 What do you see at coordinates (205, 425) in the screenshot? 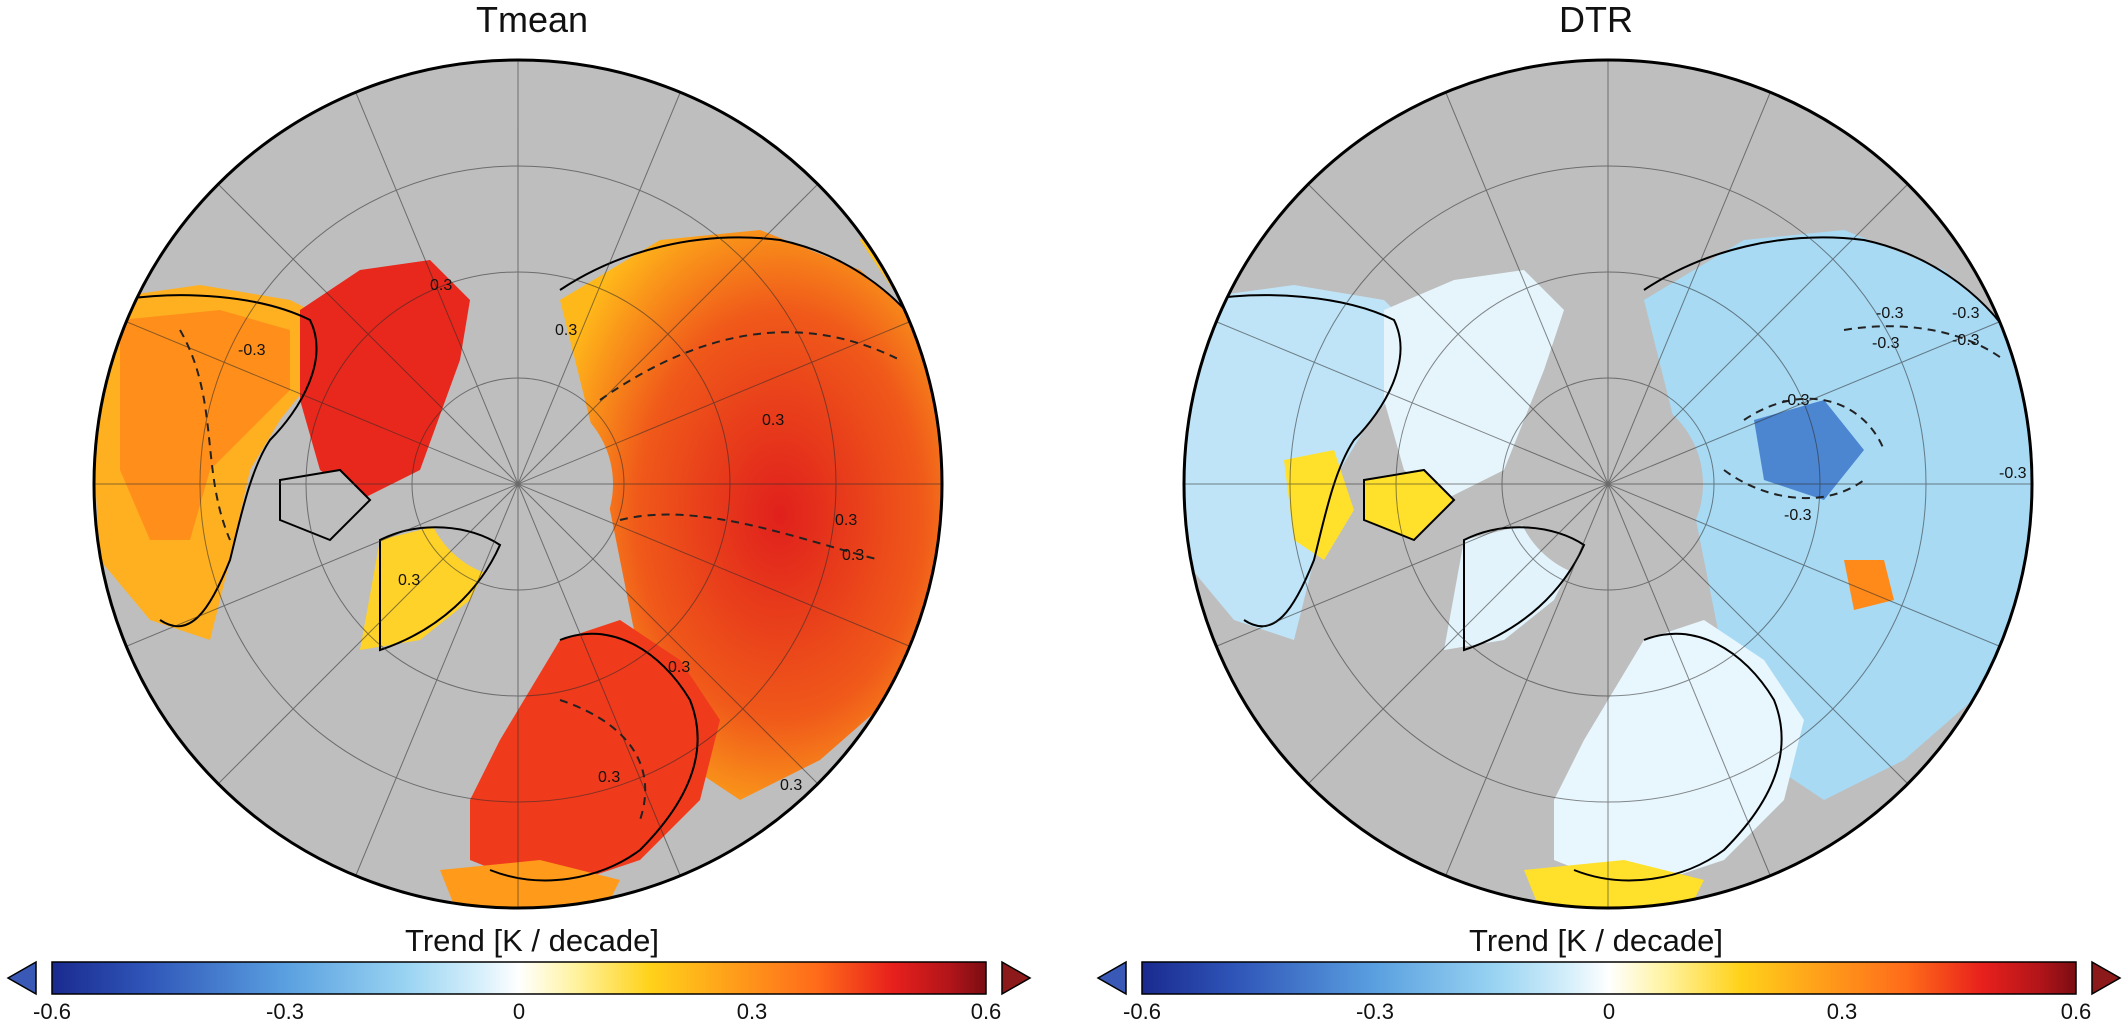
I see `north-america-core` at bounding box center [205, 425].